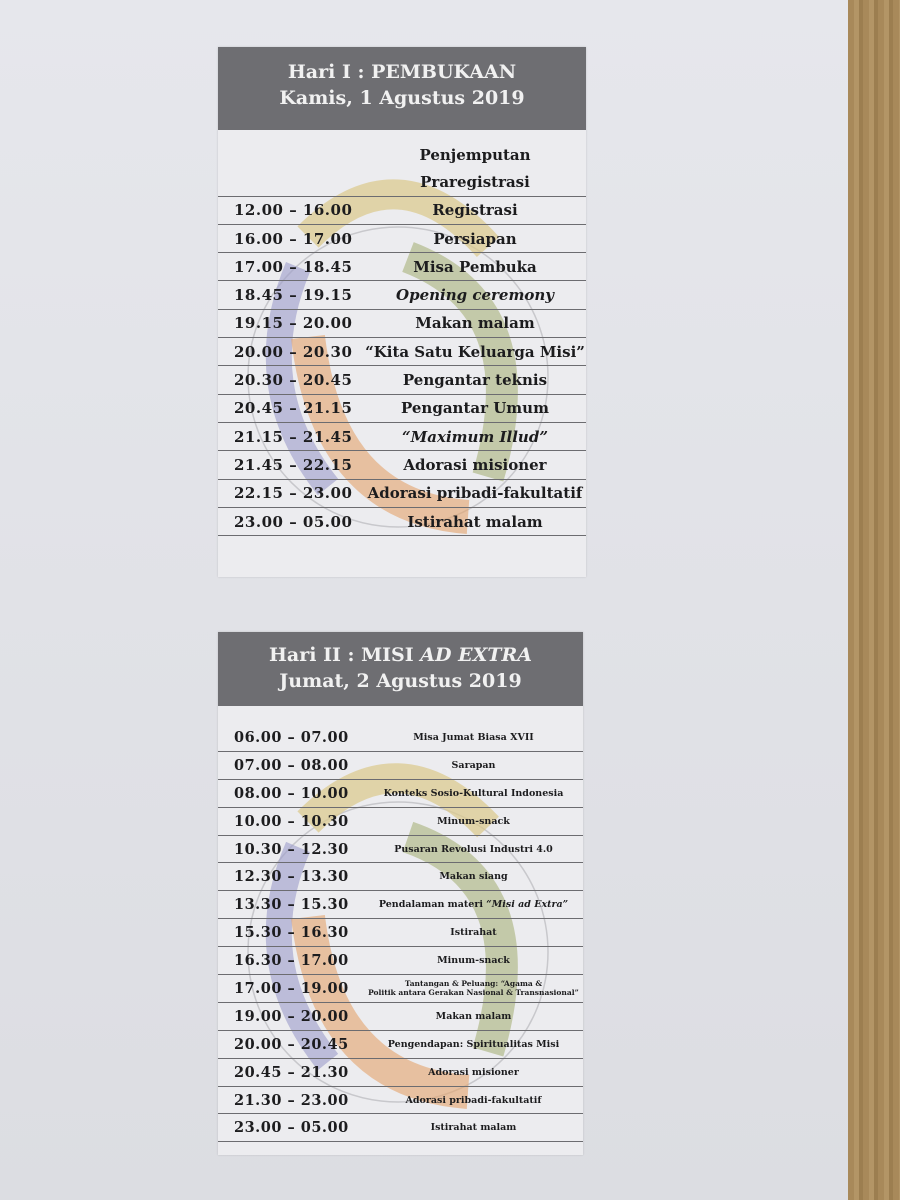  I want to click on schedule-row: 21.15 – 21.45 “Maximum Illud”, so click(402, 437).